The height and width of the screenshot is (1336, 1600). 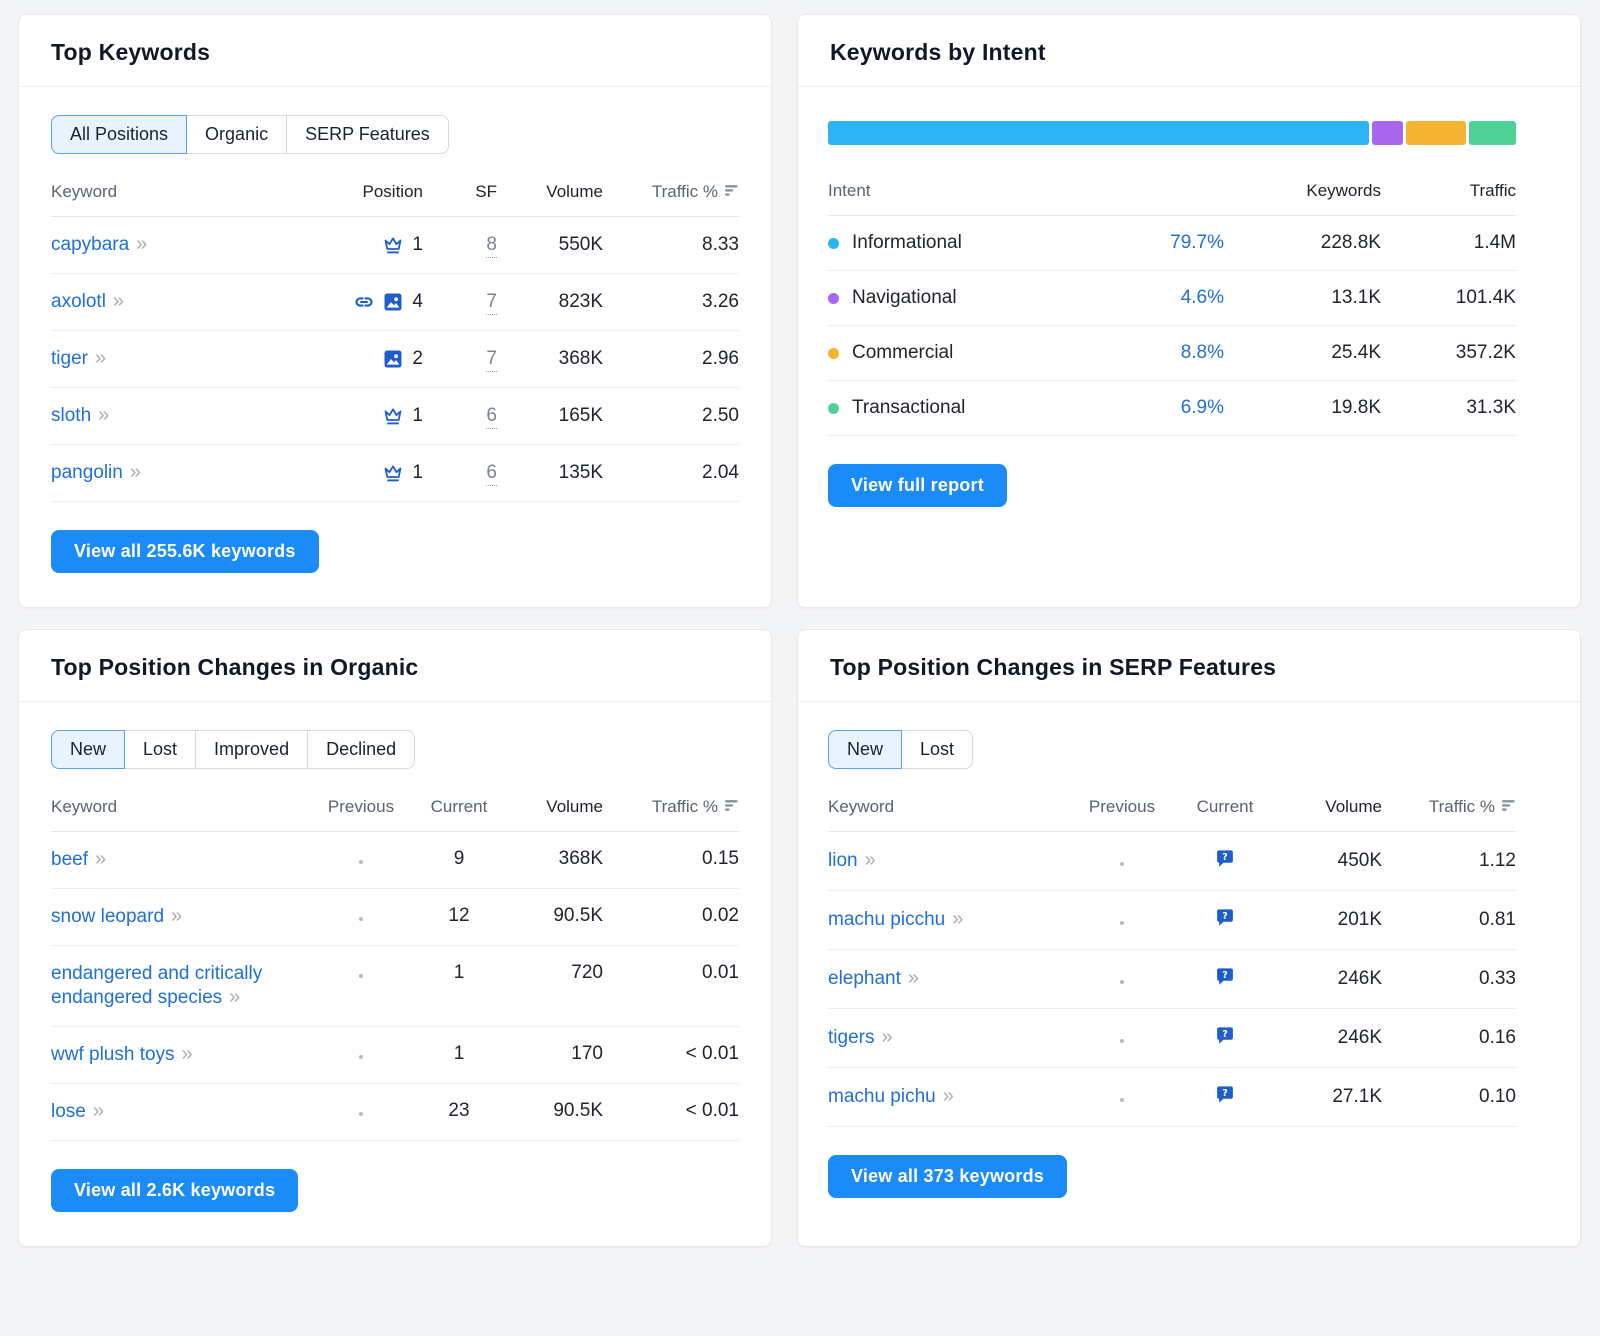 What do you see at coordinates (1099, 133) in the screenshot?
I see `bar-segment-informational` at bounding box center [1099, 133].